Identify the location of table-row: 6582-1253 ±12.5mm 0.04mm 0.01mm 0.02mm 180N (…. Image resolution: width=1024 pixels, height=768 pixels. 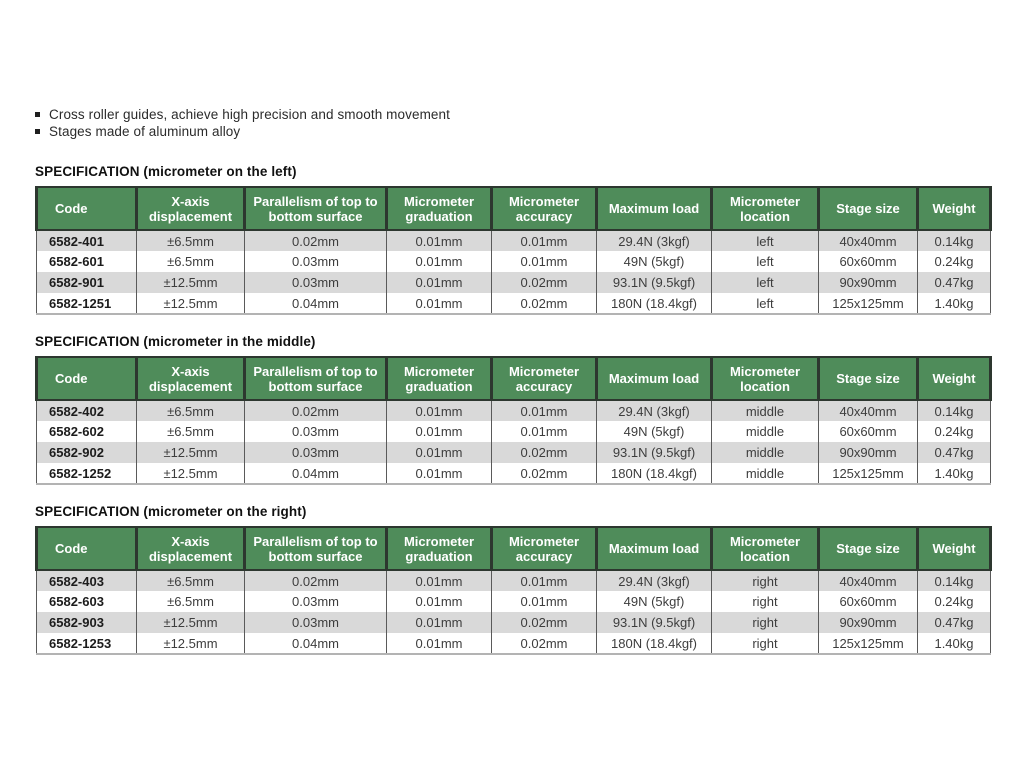
(513, 644).